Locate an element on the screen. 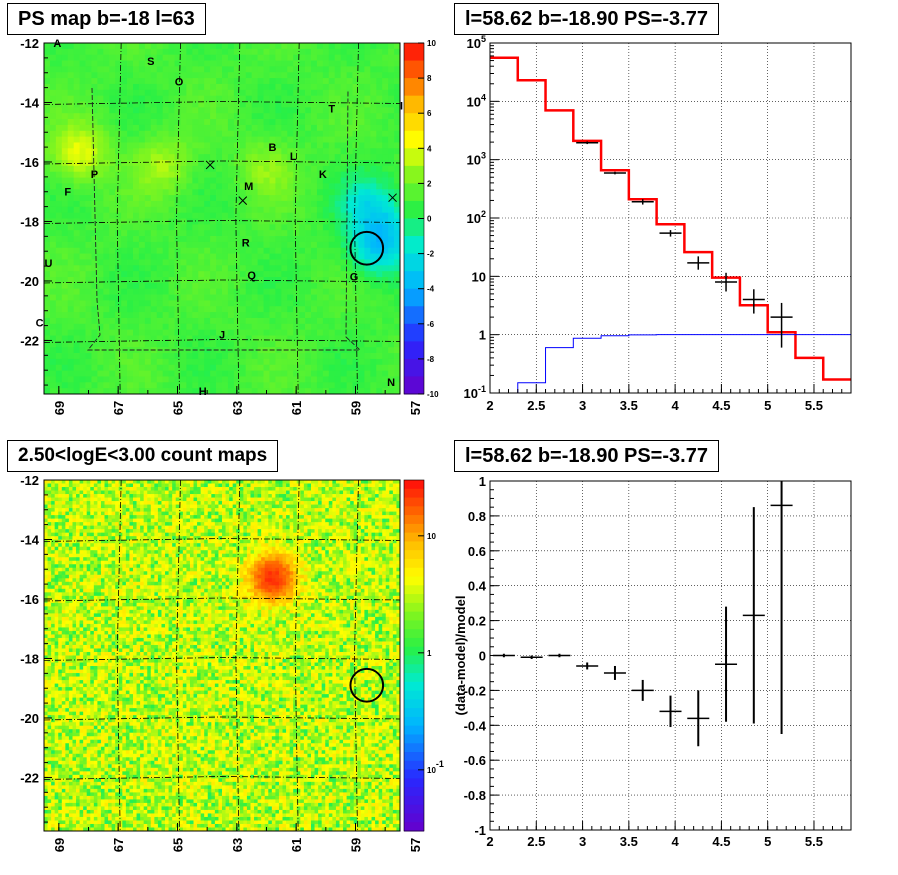  model-step-line is located at coordinates (670, 218).